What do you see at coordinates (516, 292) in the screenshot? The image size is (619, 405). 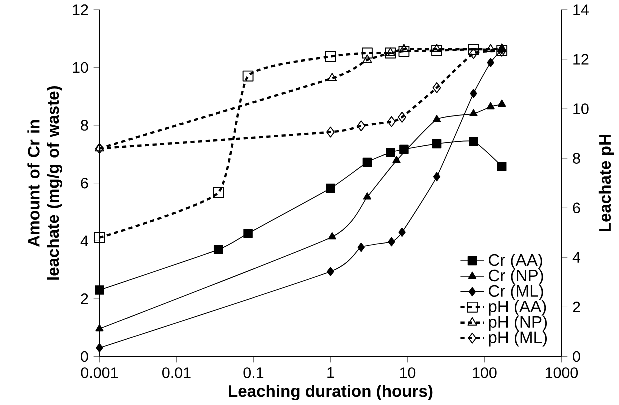 I see `legend-label: Cr (ML)` at bounding box center [516, 292].